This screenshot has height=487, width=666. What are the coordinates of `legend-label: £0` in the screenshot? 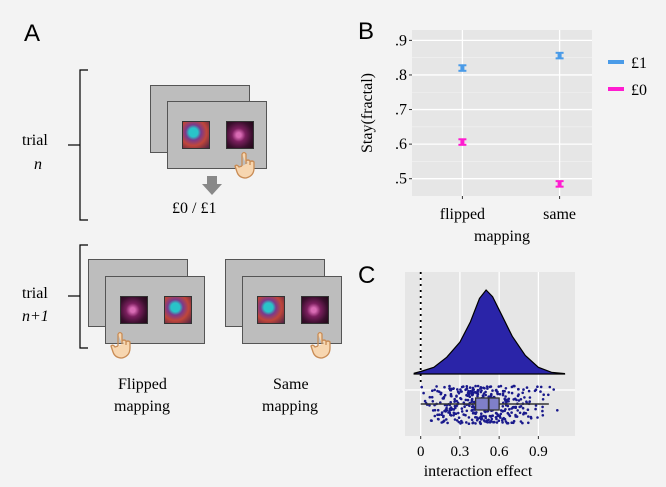 It's located at (639, 90).